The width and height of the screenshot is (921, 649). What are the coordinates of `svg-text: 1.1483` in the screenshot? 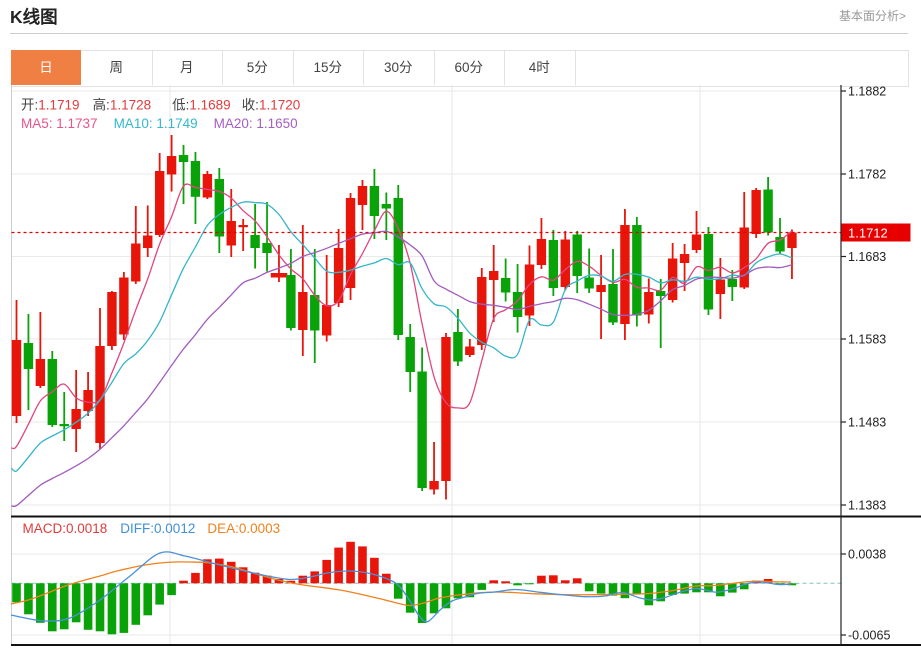 It's located at (867, 423).